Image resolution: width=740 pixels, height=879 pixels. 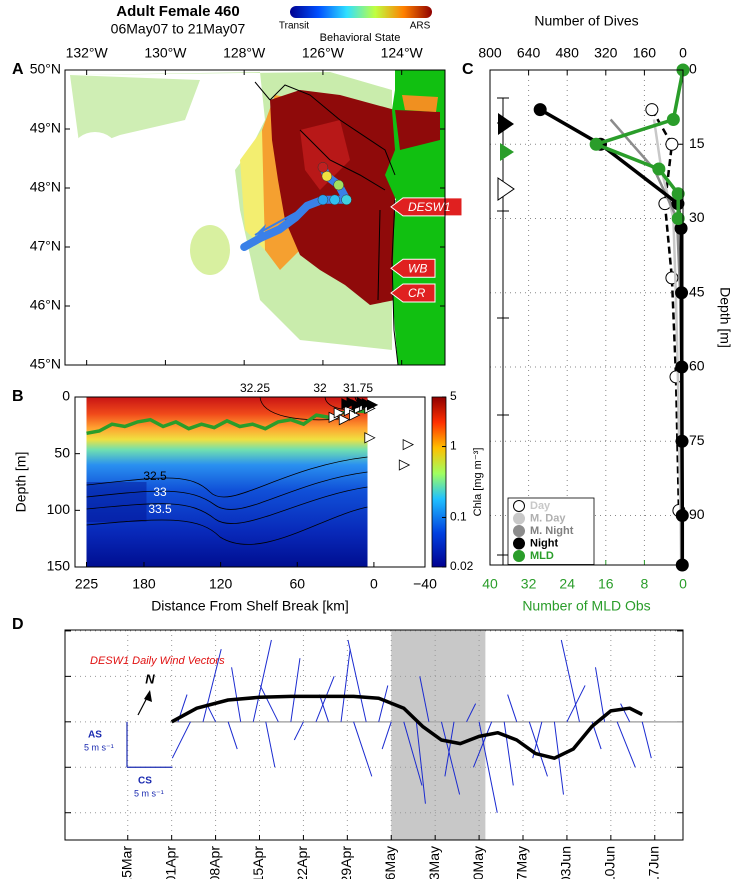 I want to click on mld-line, so click(x=227, y=422).